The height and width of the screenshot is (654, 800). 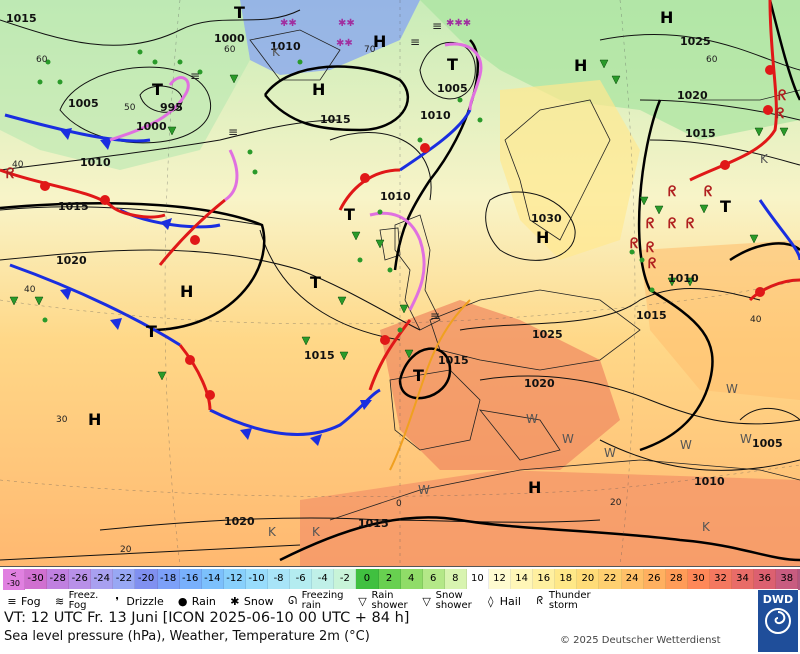 What do you see at coordinates (500, 385) in the screenshot?
I see `iberia-hot-area` at bounding box center [500, 385].